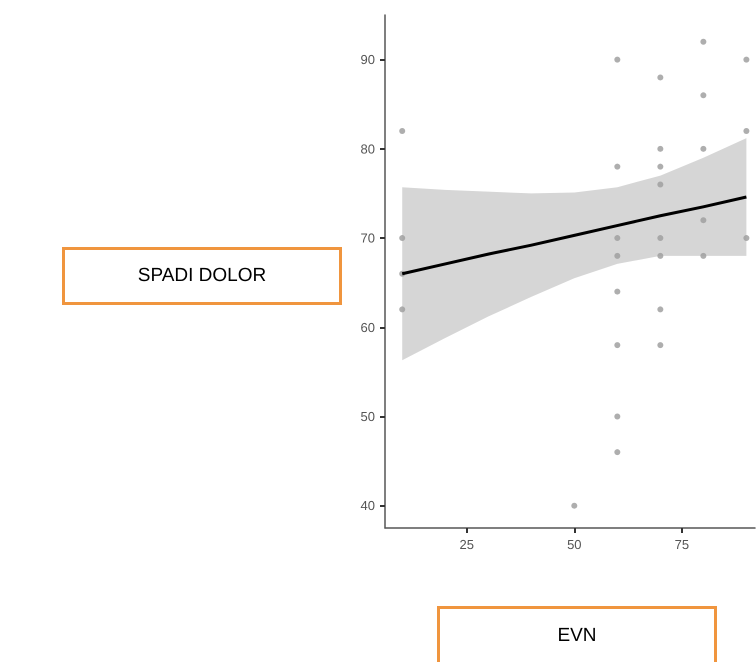 The width and height of the screenshot is (756, 662). Describe the element at coordinates (367, 327) in the screenshot. I see `y-tick-label: 60` at that location.